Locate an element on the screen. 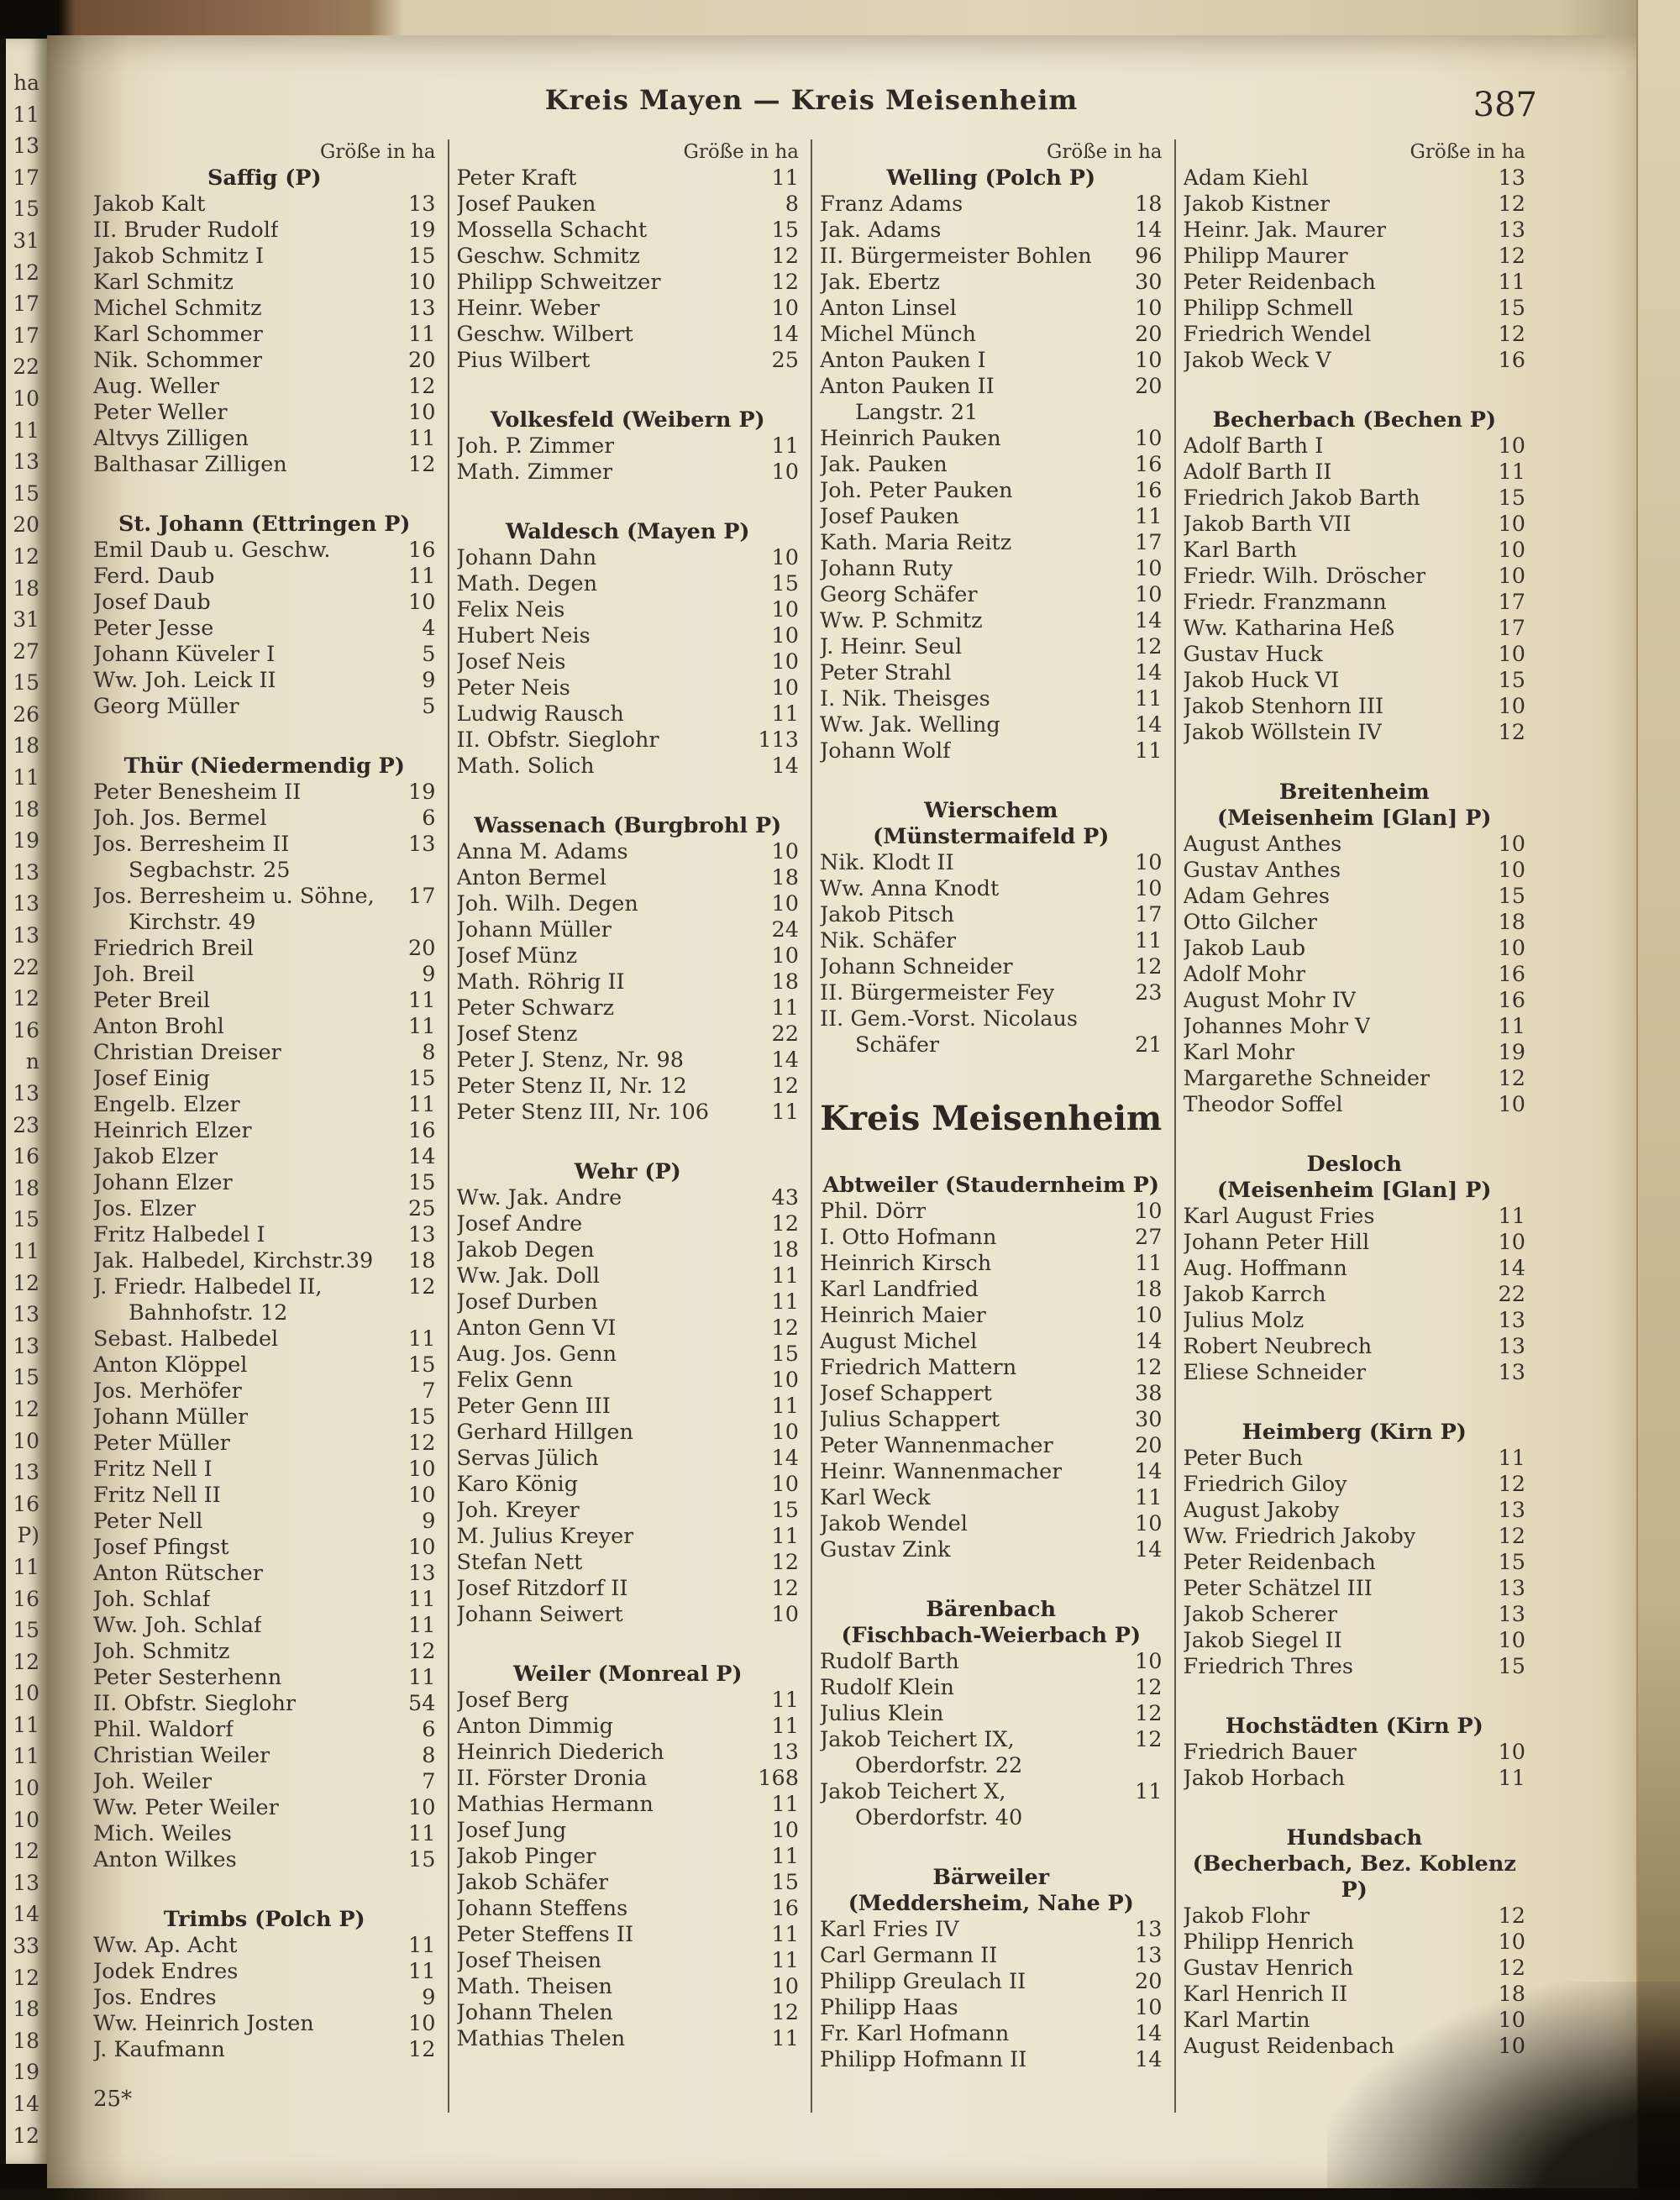 The width and height of the screenshot is (1680, 2200). owner-name: Peter Neis is located at coordinates (513, 688).